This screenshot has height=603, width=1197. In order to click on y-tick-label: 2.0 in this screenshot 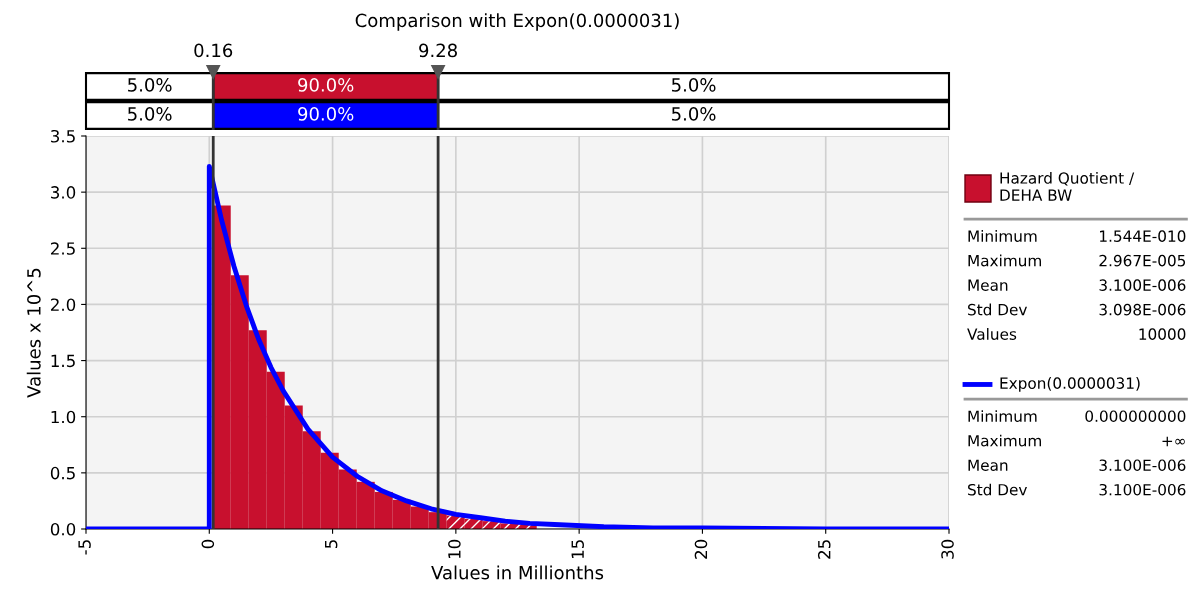, I will do `click(63, 304)`.